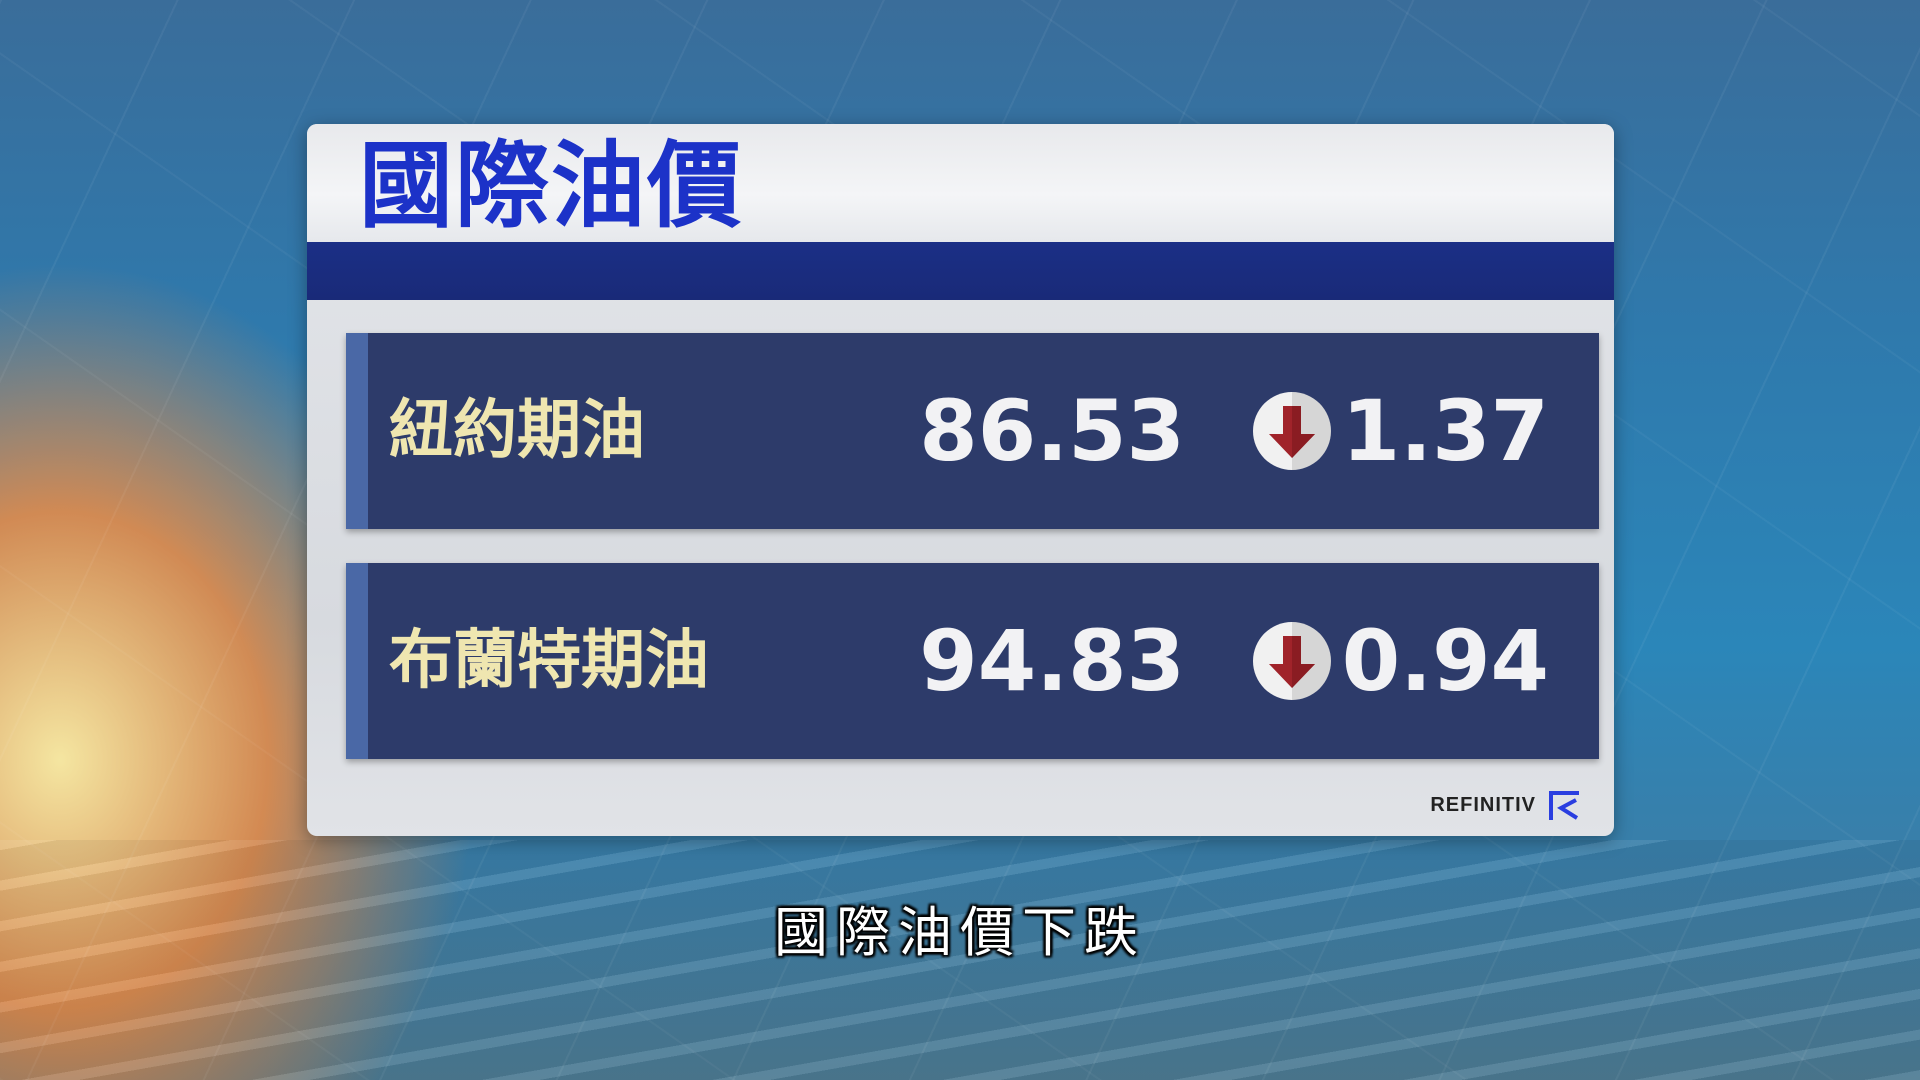 This screenshot has height=1080, width=1920. Describe the element at coordinates (1052, 661) in the screenshot. I see `row-price: 94.83` at that location.